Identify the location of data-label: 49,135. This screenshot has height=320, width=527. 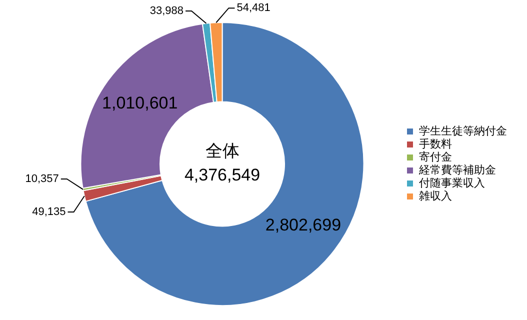
(49, 212).